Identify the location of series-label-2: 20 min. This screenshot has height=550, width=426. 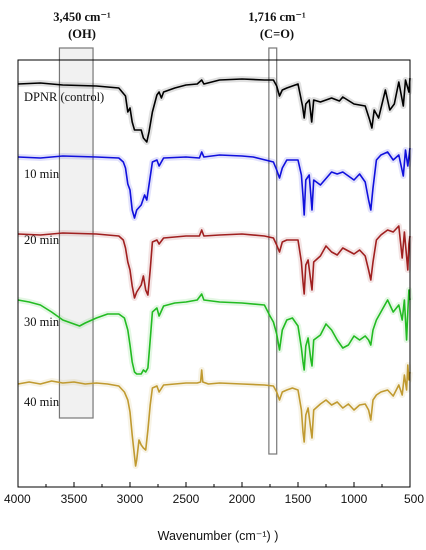
(42, 240).